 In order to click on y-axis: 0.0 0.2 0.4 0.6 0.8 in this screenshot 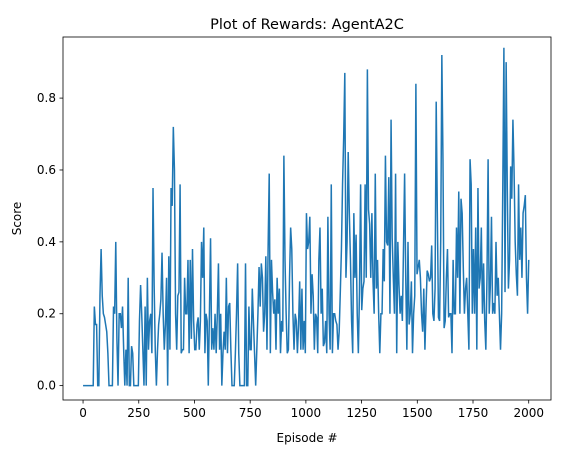, I will do `click(50, 242)`.